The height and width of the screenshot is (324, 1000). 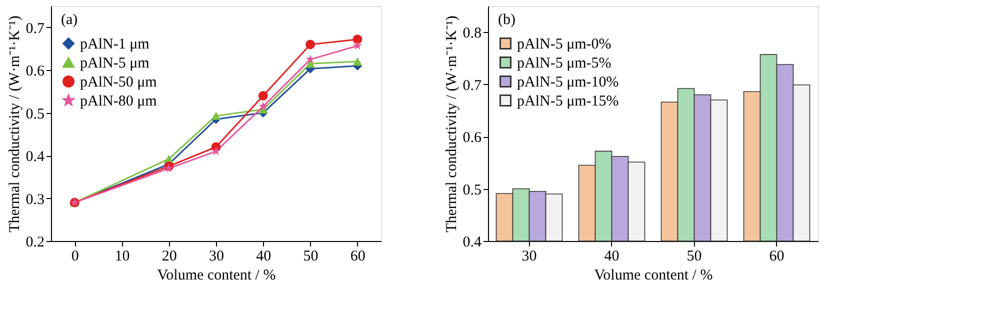 I want to click on y-tick-label: 0.3, so click(x=35, y=200).